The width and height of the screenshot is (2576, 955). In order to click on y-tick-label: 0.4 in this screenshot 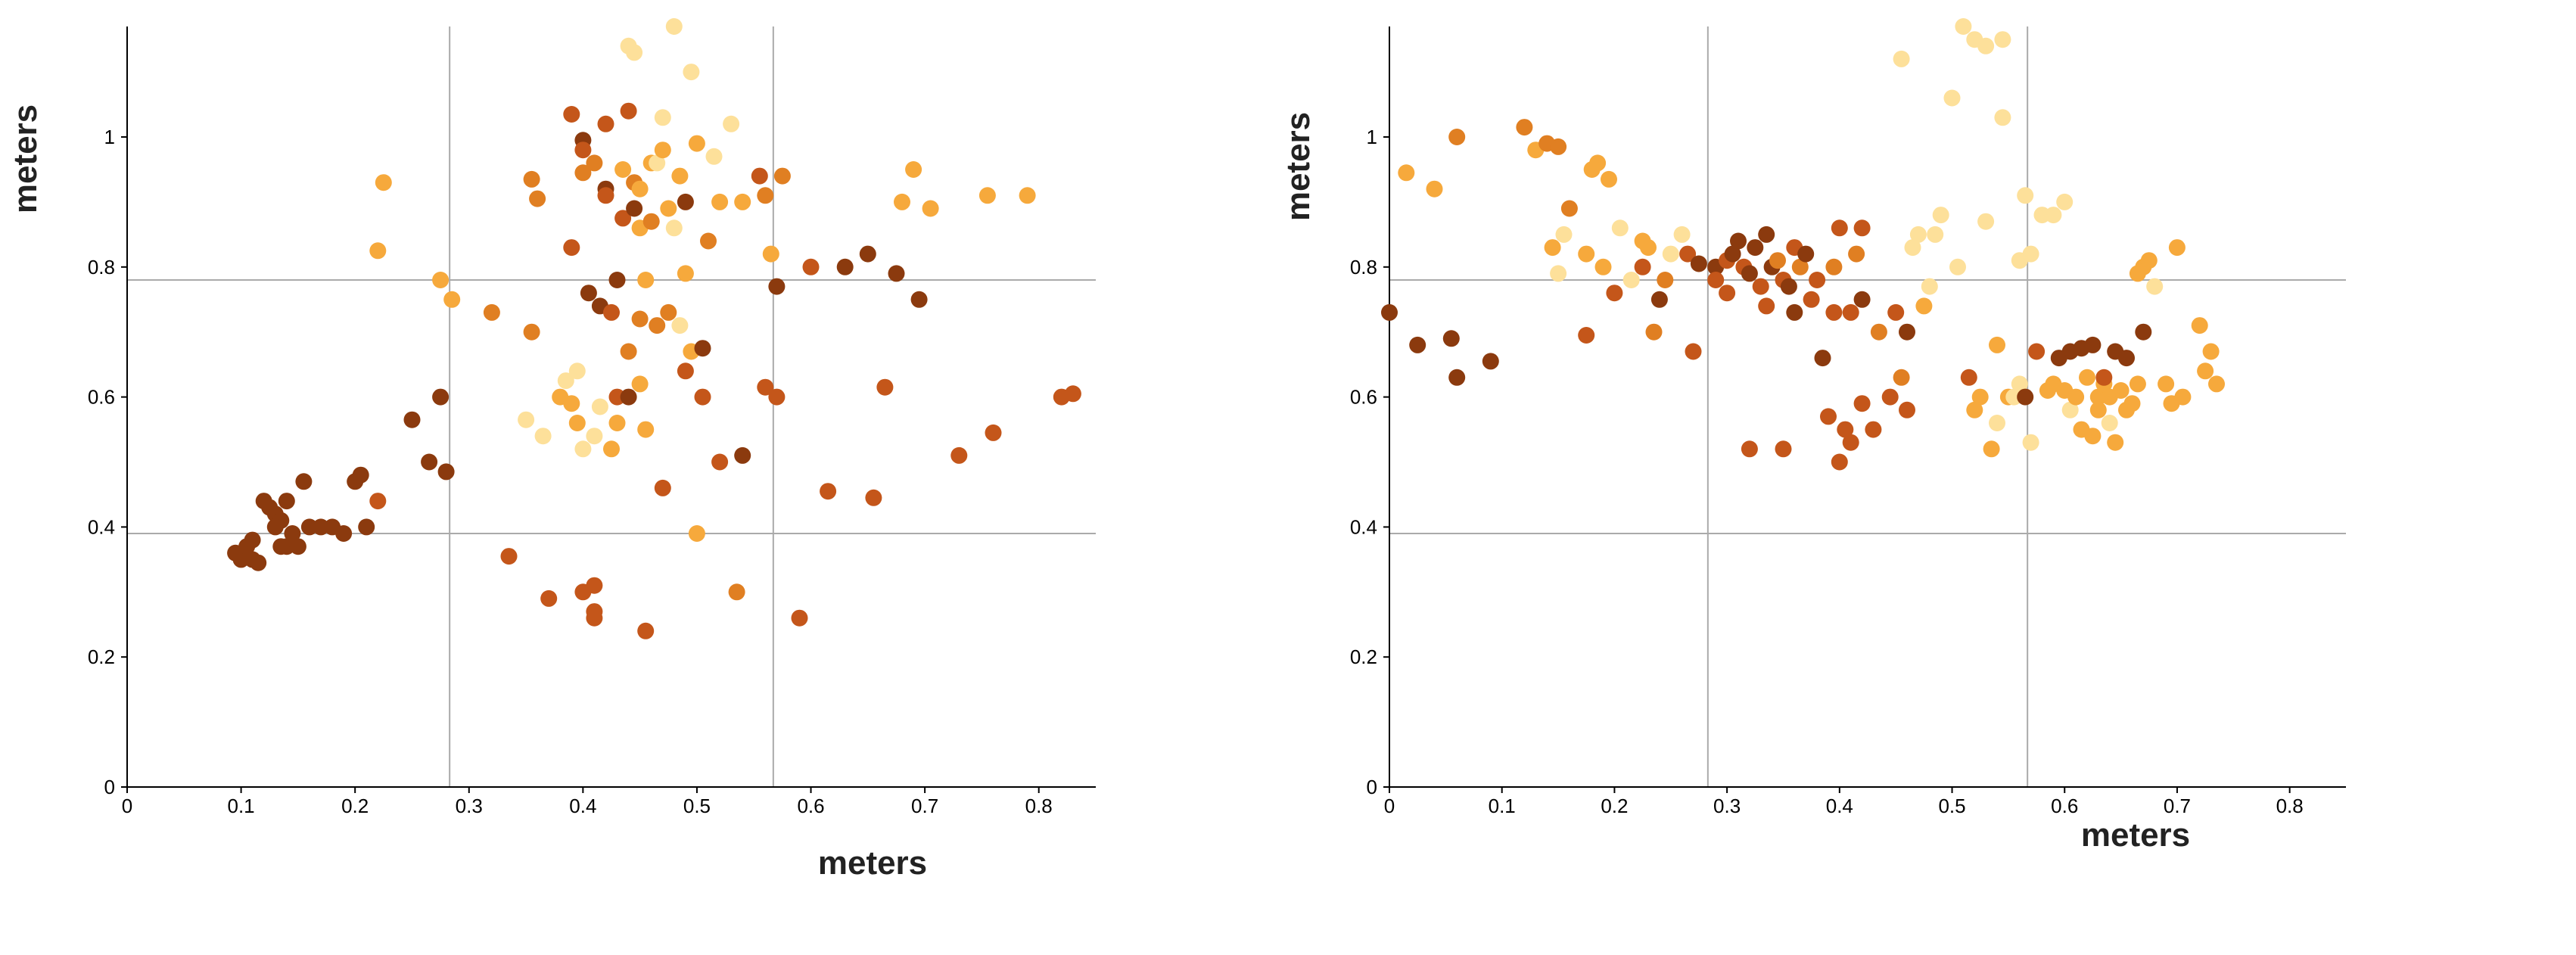, I will do `click(101, 526)`.